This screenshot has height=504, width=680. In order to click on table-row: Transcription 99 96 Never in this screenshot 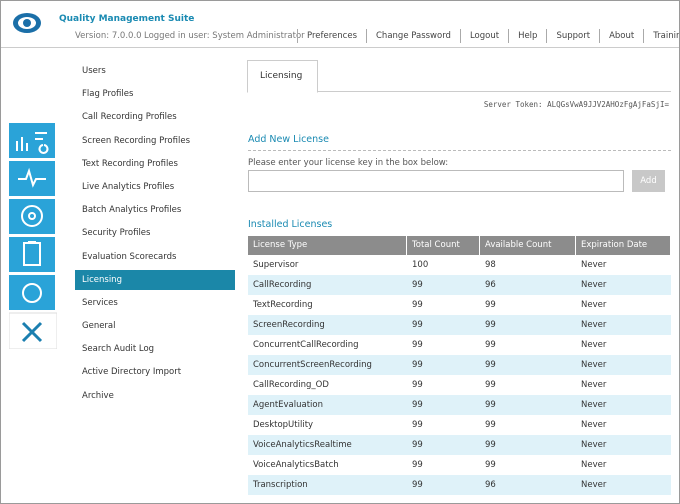, I will do `click(459, 485)`.